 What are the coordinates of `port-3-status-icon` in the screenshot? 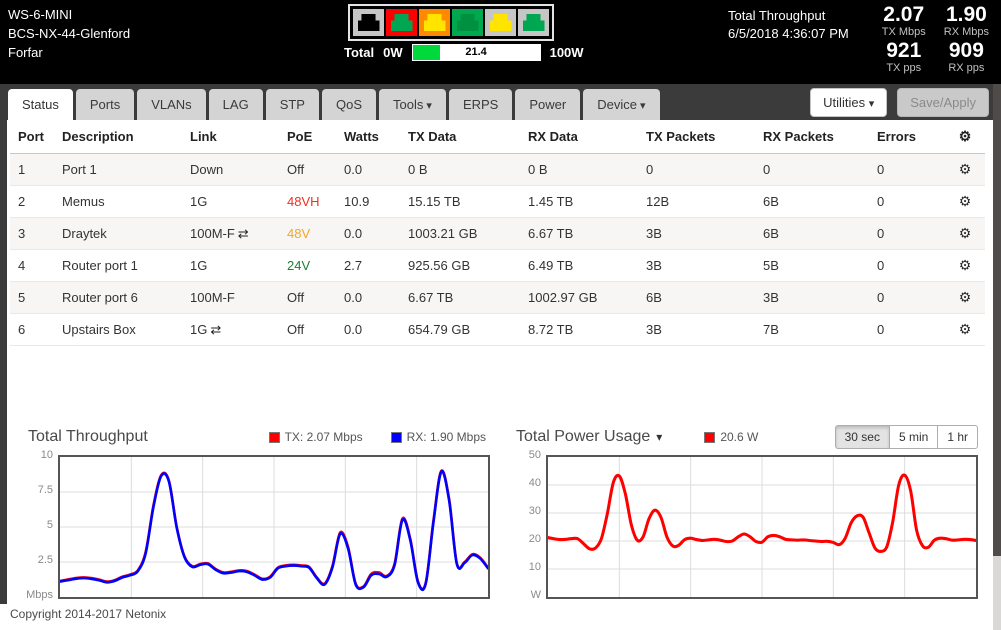 It's located at (434, 22).